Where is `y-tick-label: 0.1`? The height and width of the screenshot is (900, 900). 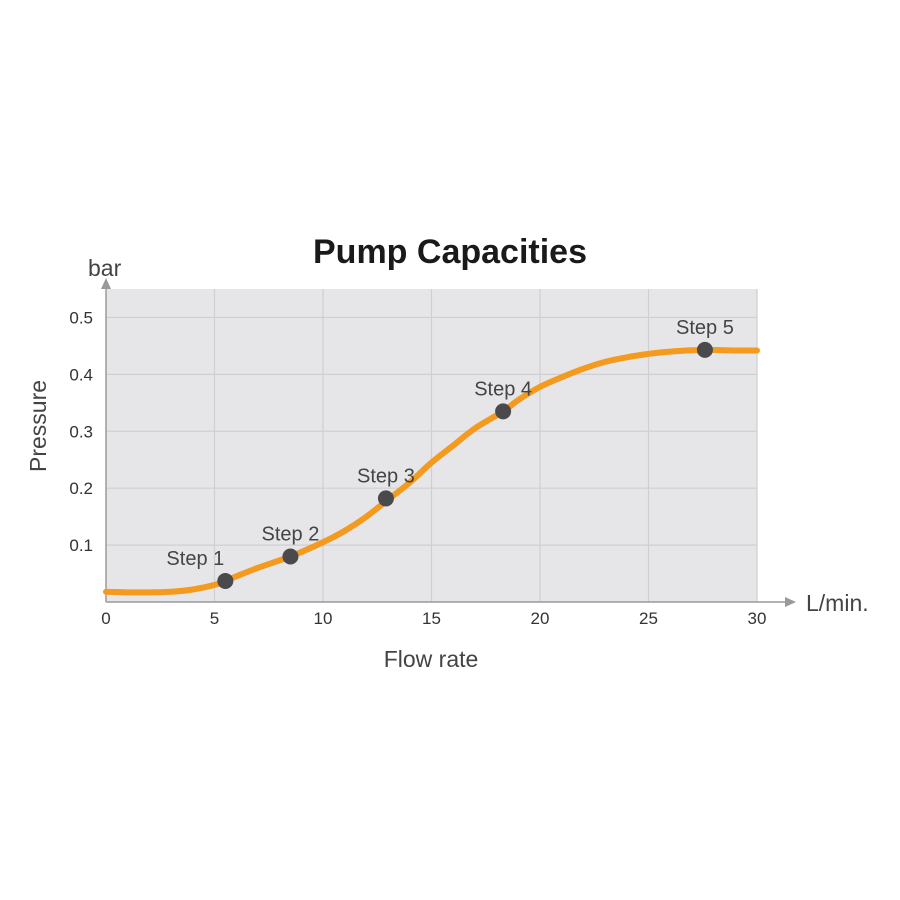
y-tick-label: 0.1 is located at coordinates (81, 545).